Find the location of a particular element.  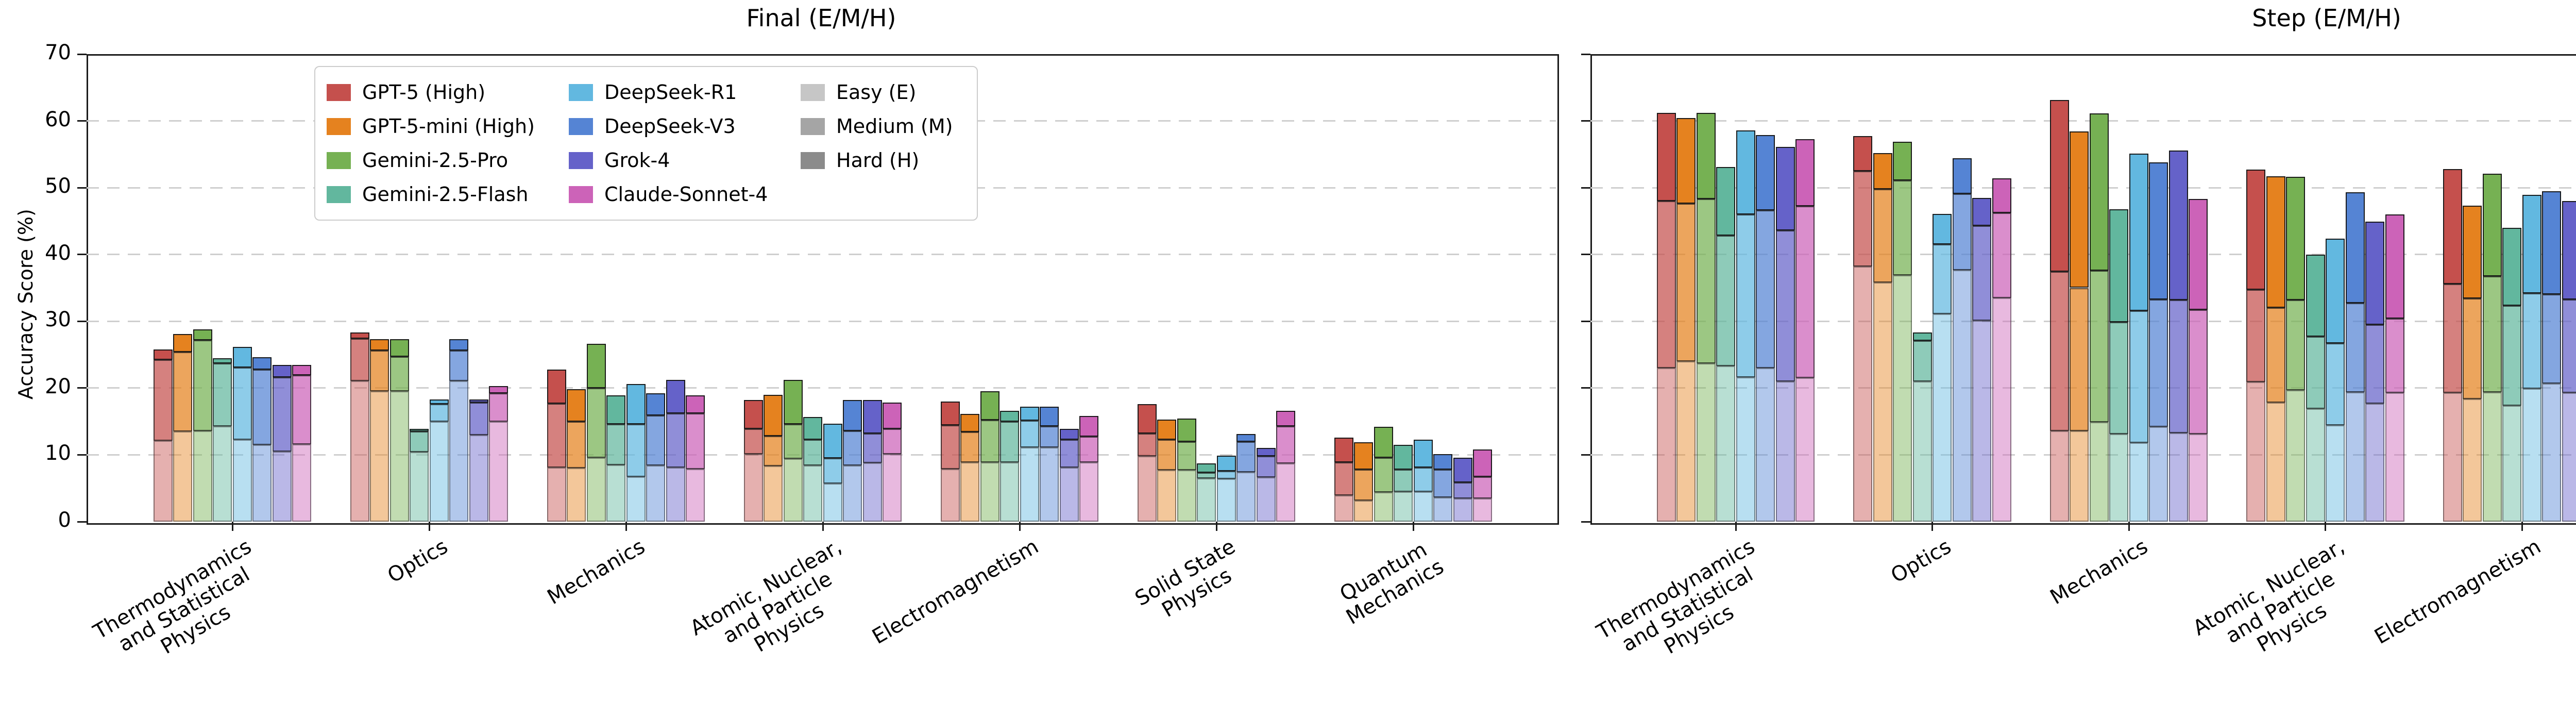

bar-GPT-5-mini (High)-cat4-medium is located at coordinates (970, 447).